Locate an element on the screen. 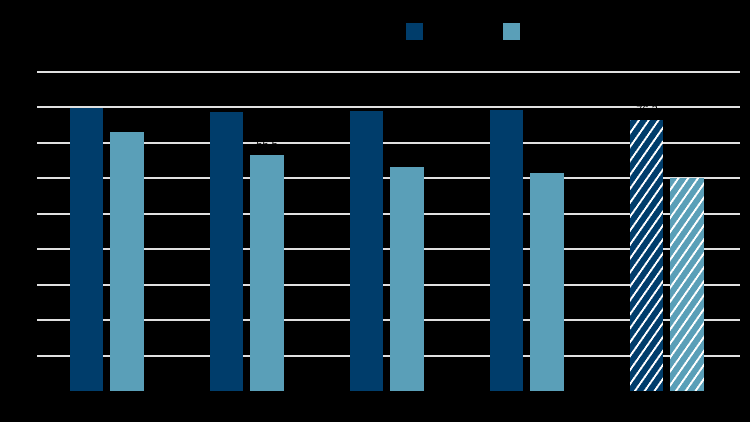 The width and height of the screenshot is (750, 422). value-label: 78.6 is located at coordinates (227, 101).